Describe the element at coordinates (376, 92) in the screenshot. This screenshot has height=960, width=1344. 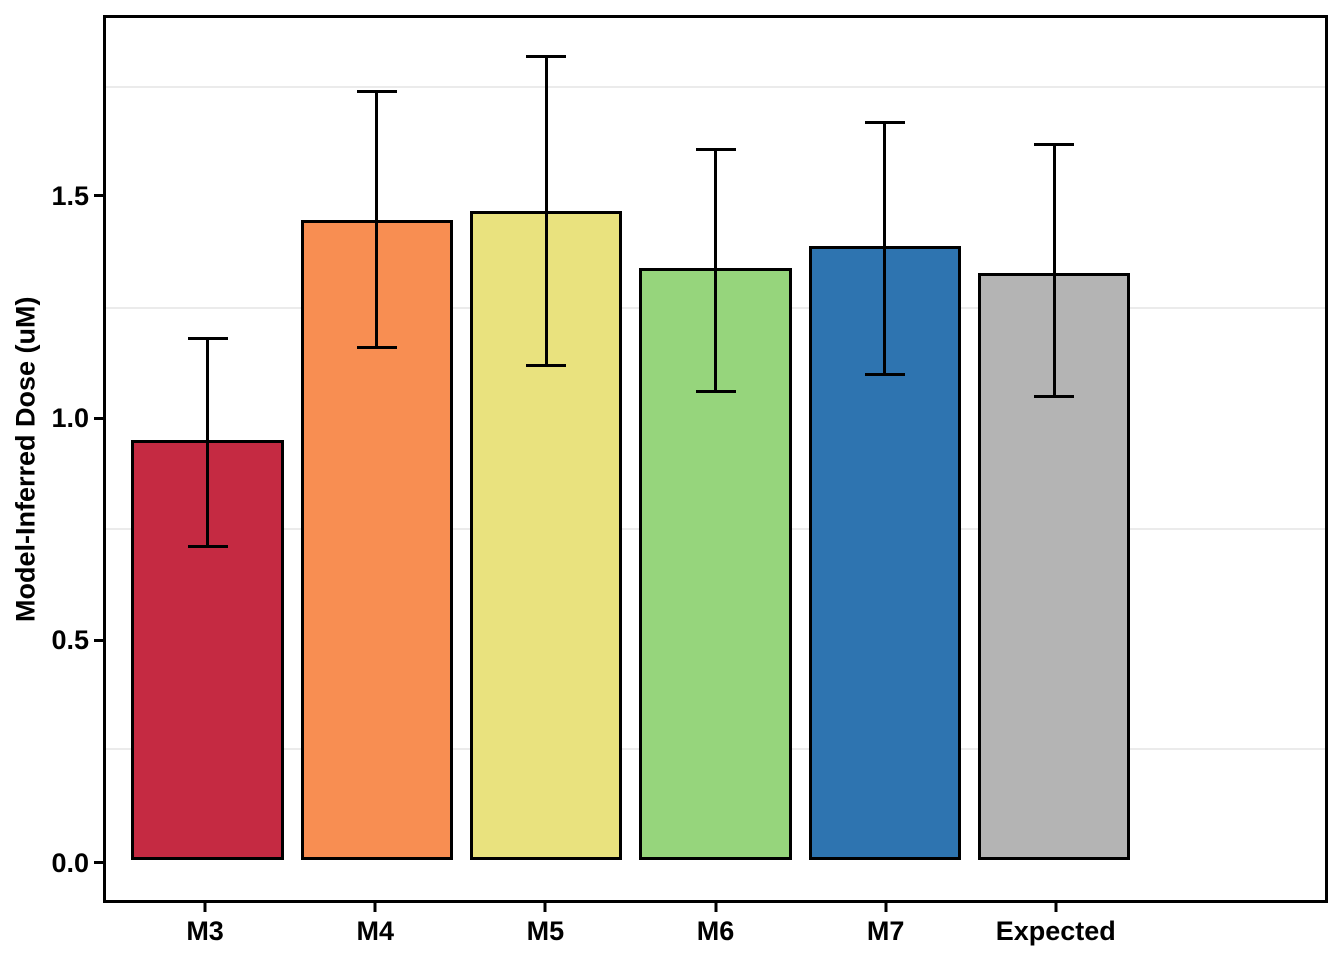
I see `errorbar-top-cap-M4` at that location.